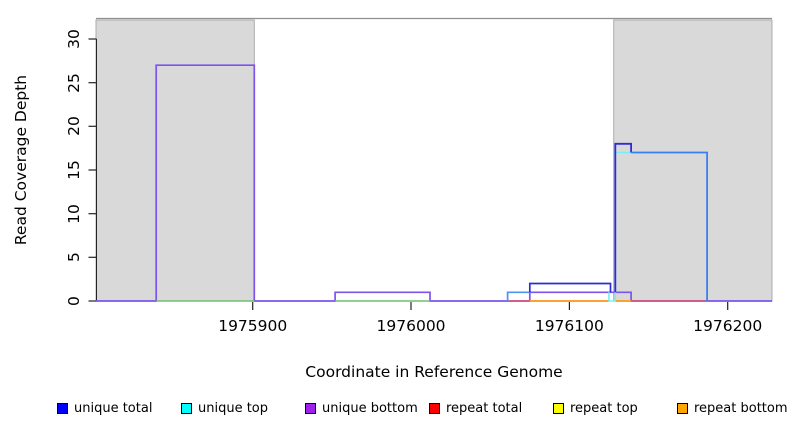  What do you see at coordinates (623, 217) in the screenshot?
I see `unique-total-step18` at bounding box center [623, 217].